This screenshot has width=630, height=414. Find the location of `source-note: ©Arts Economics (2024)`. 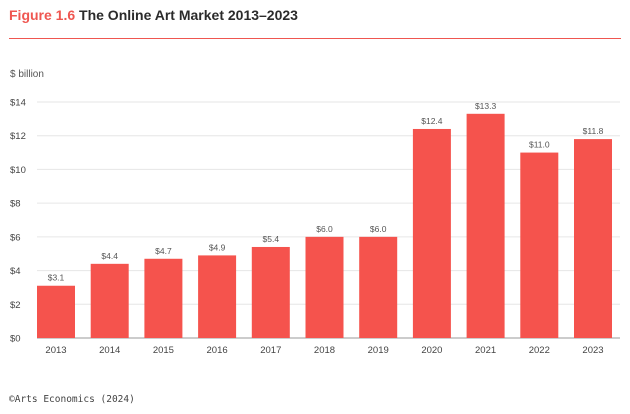

source-note: ©Arts Economics (2024) is located at coordinates (72, 399).